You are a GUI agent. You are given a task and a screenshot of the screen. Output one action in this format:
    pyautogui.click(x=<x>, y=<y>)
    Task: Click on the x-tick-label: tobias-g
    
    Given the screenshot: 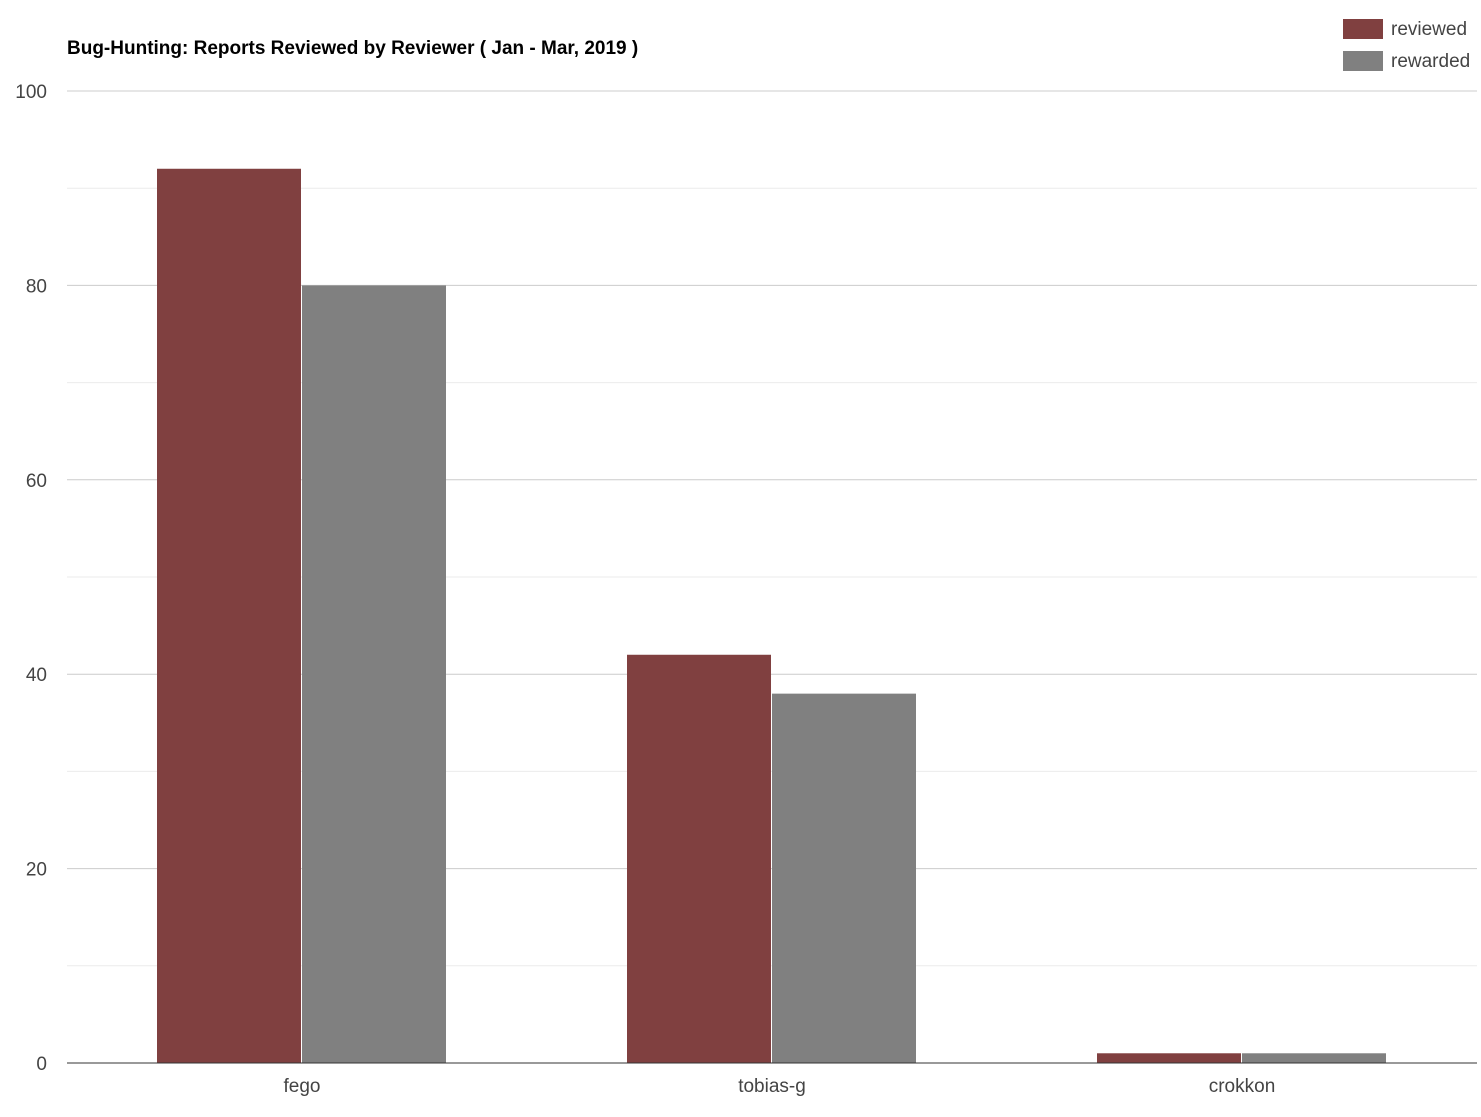 What is the action you would take?
    pyautogui.click(x=772, y=1086)
    